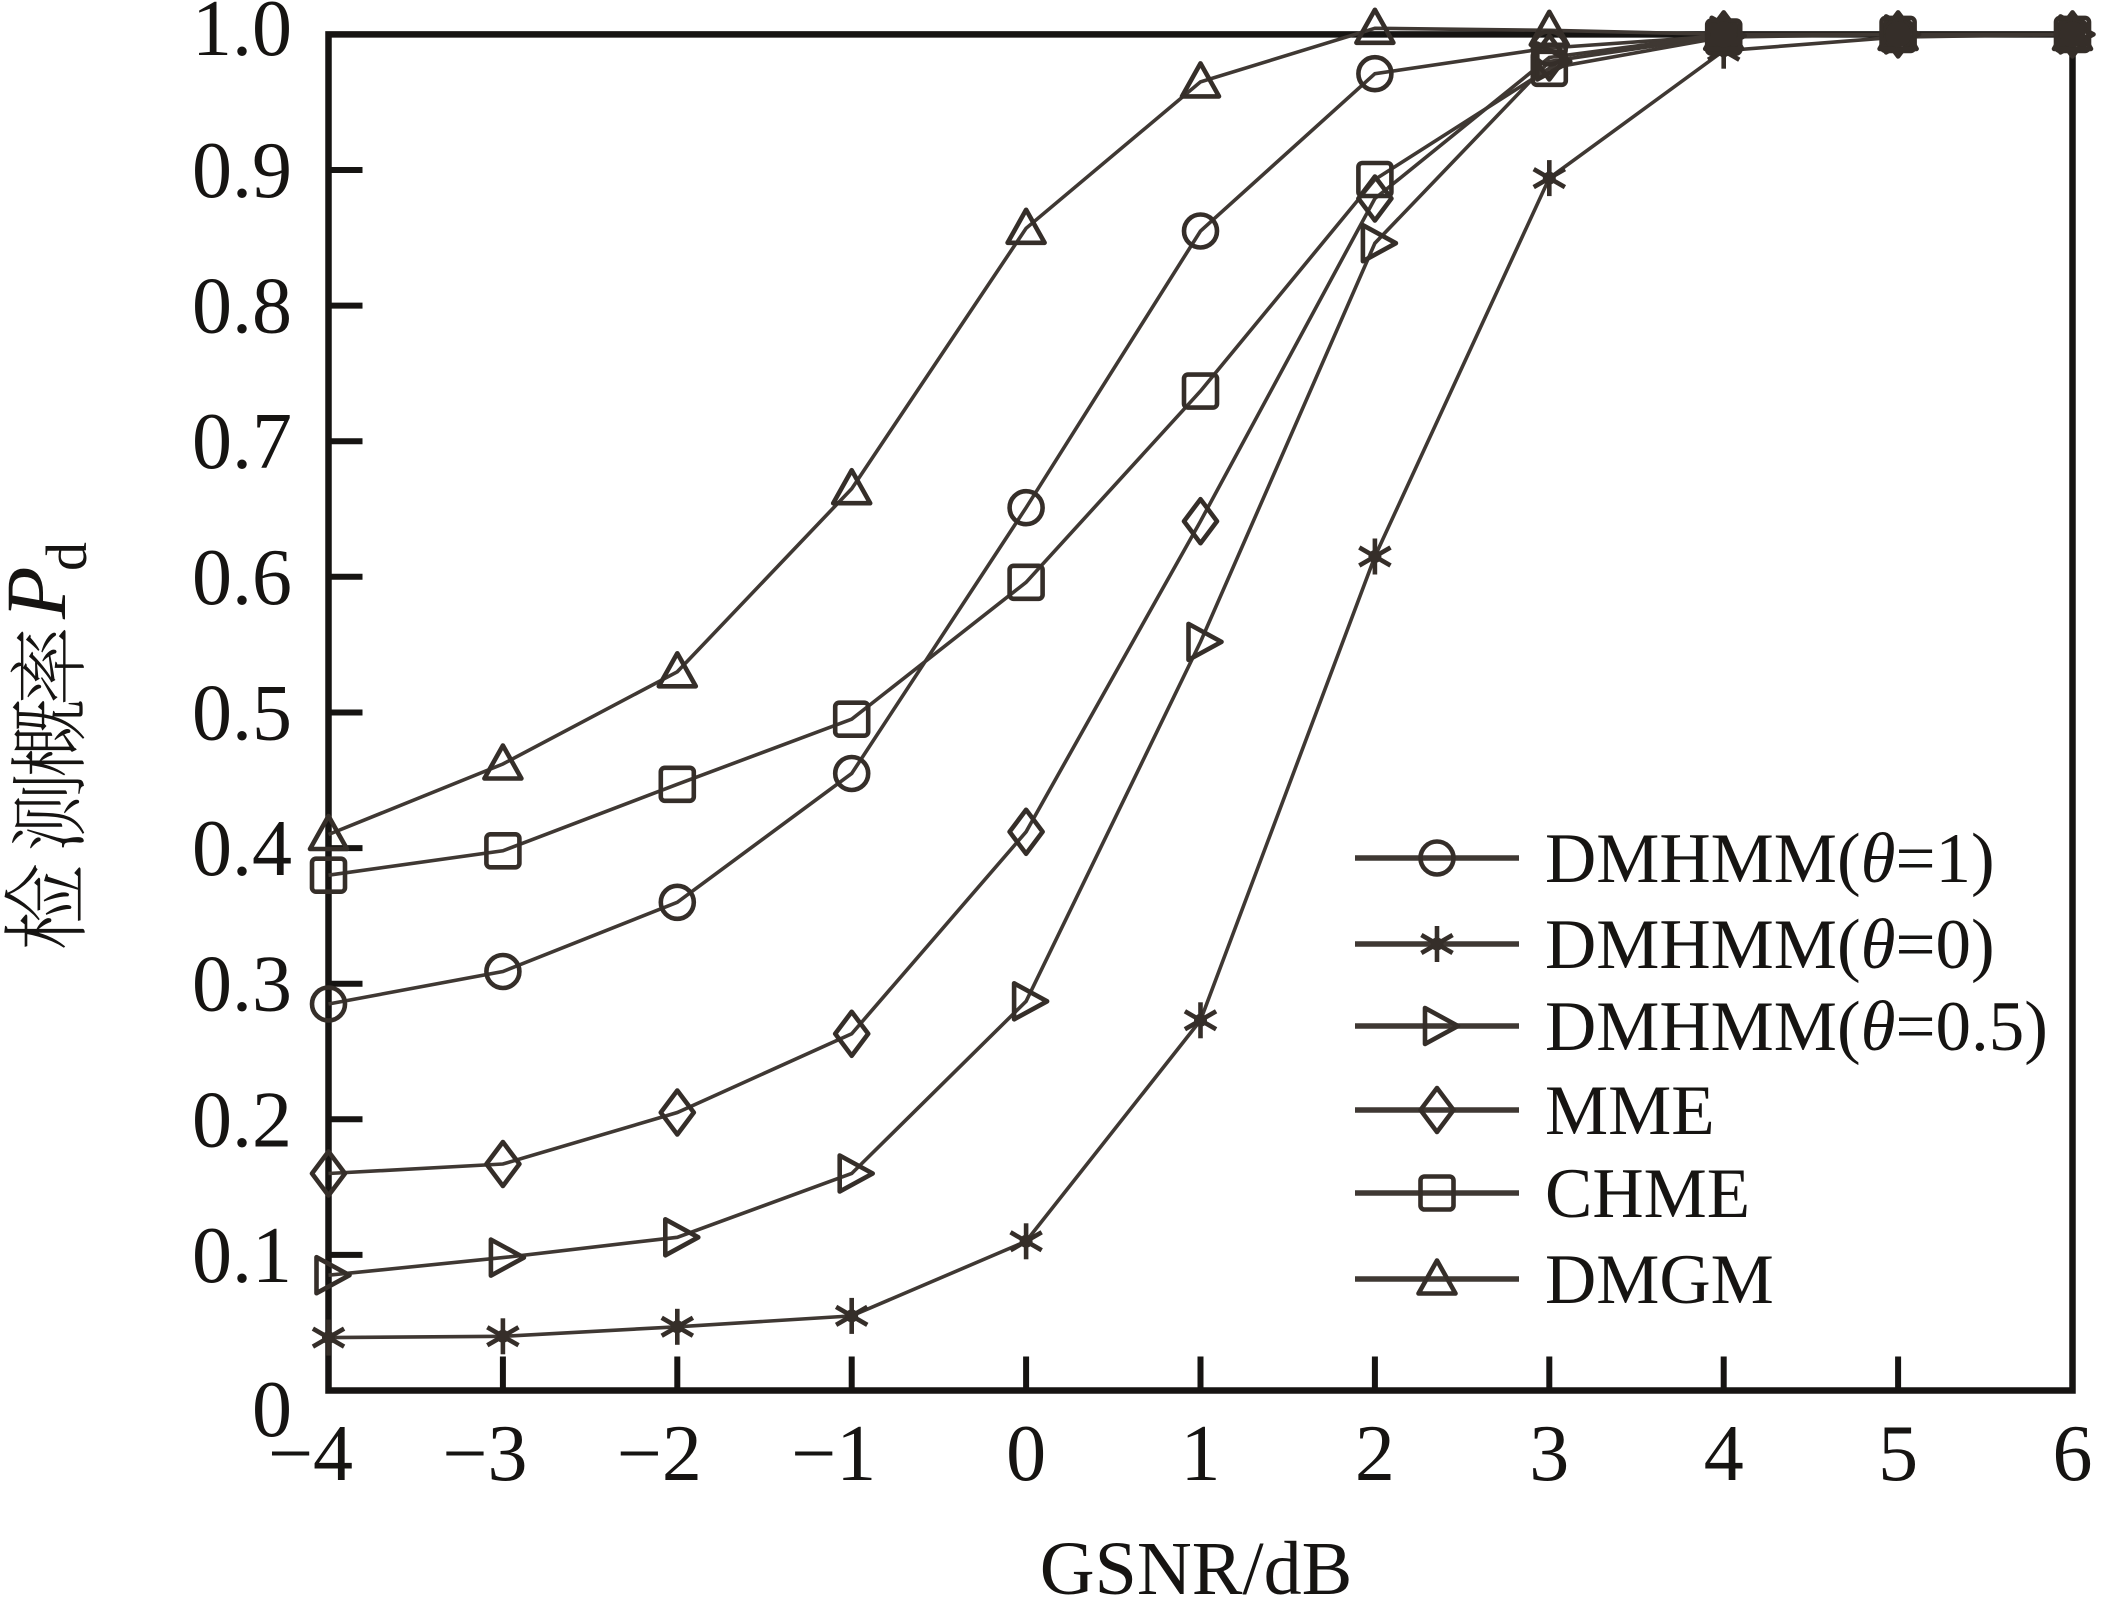 The height and width of the screenshot is (1601, 2101). I want to click on svg-text: 0.7, so click(242, 442).